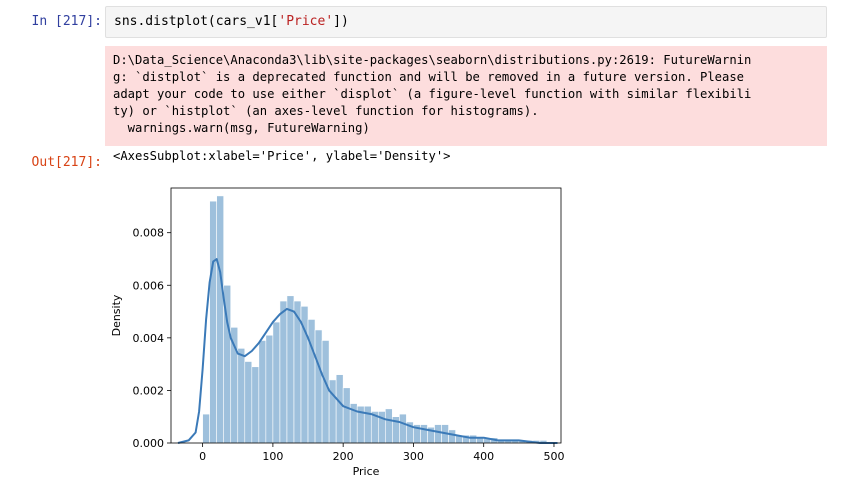 This screenshot has height=486, width=853. I want to click on x-tick-label: 100, so click(272, 456).